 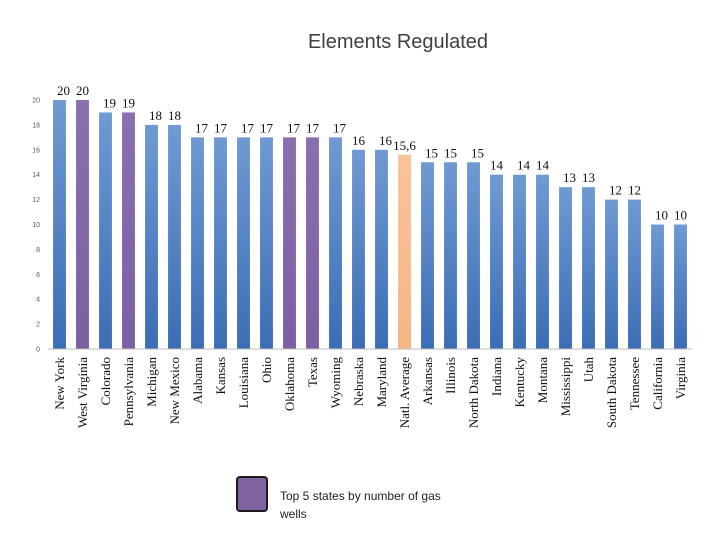 What do you see at coordinates (36, 175) in the screenshot?
I see `y-tick-label: 14` at bounding box center [36, 175].